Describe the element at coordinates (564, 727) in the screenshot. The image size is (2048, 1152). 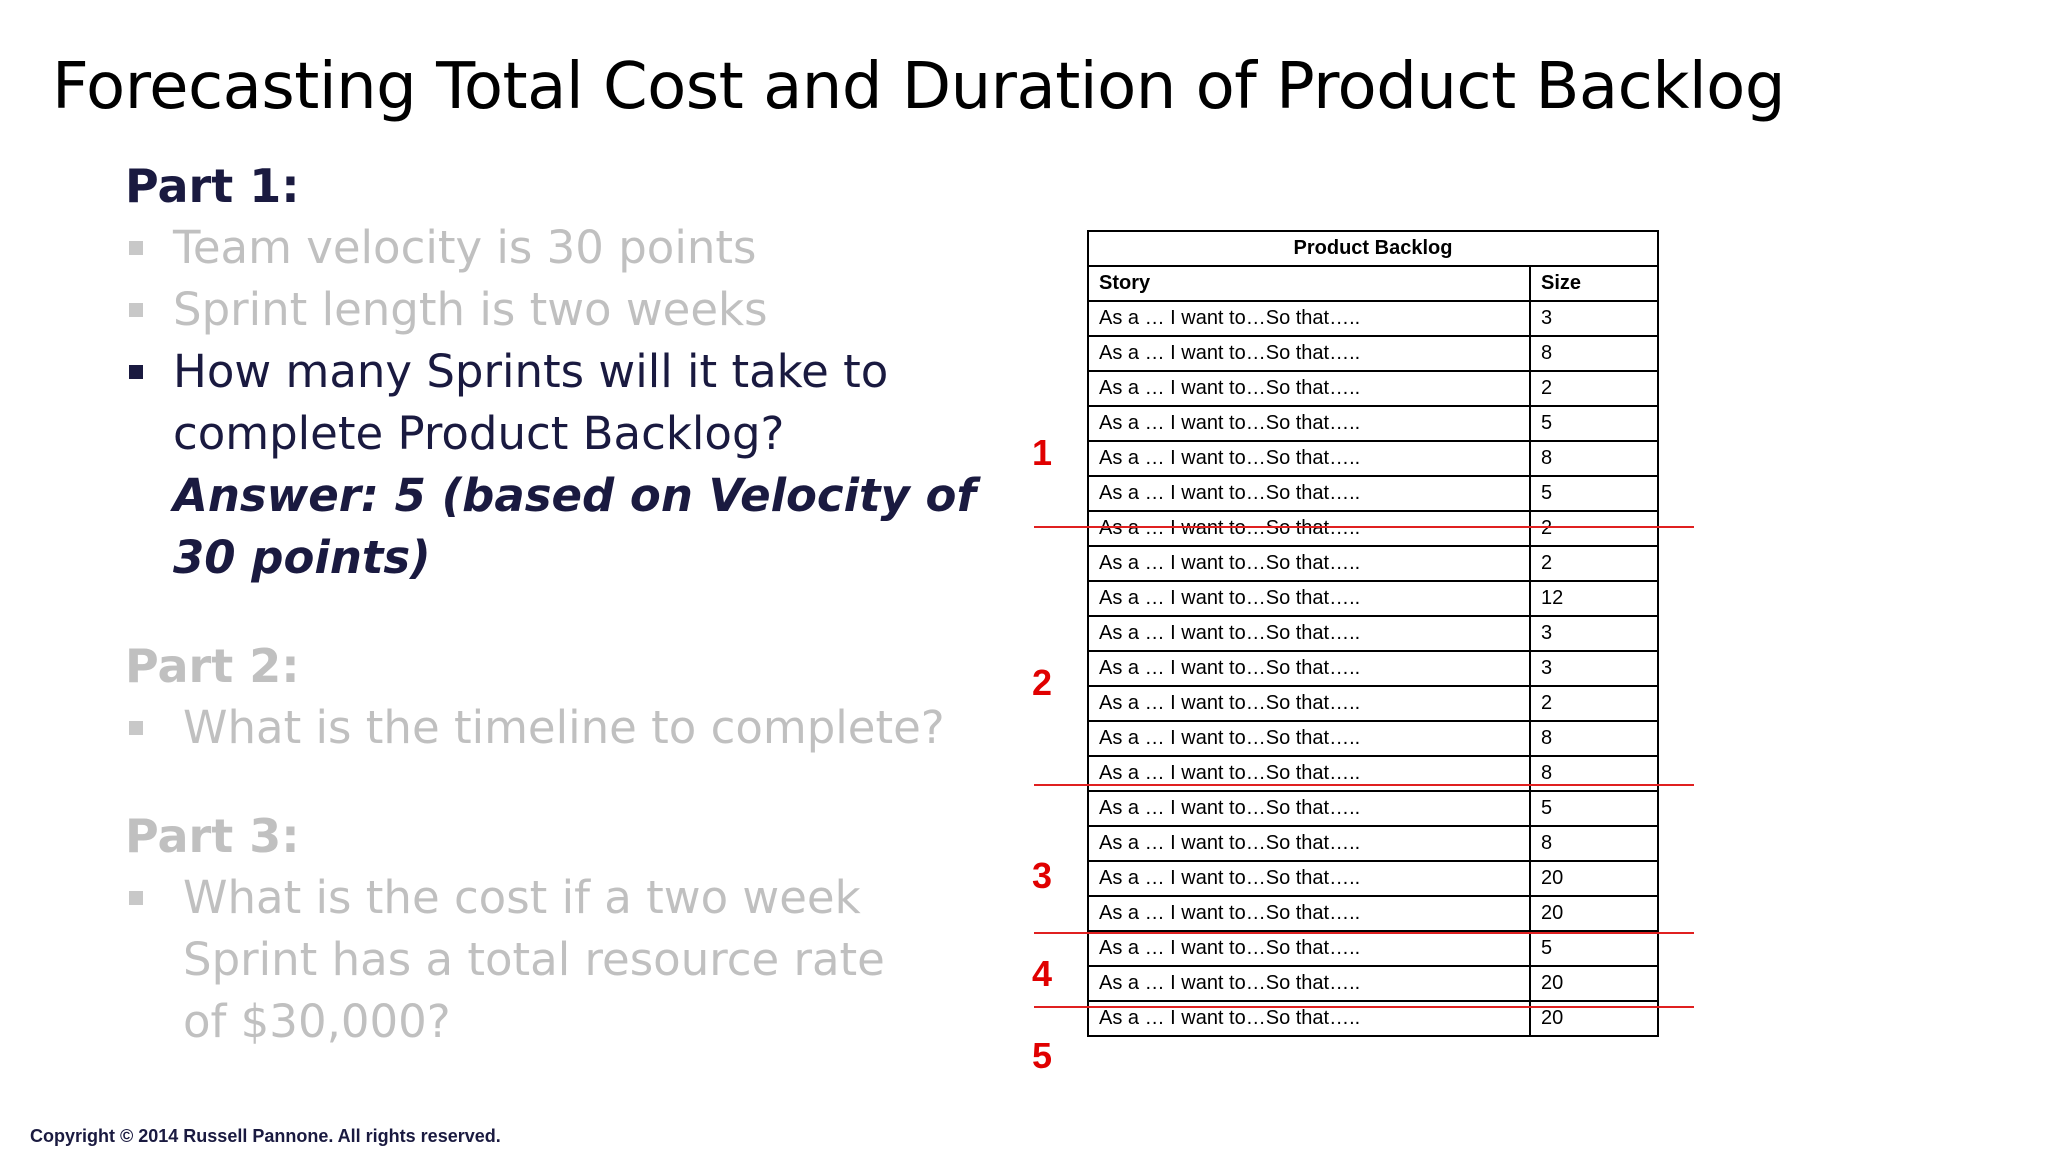
I see `bullet-text: What is the timeline to complete?` at that location.